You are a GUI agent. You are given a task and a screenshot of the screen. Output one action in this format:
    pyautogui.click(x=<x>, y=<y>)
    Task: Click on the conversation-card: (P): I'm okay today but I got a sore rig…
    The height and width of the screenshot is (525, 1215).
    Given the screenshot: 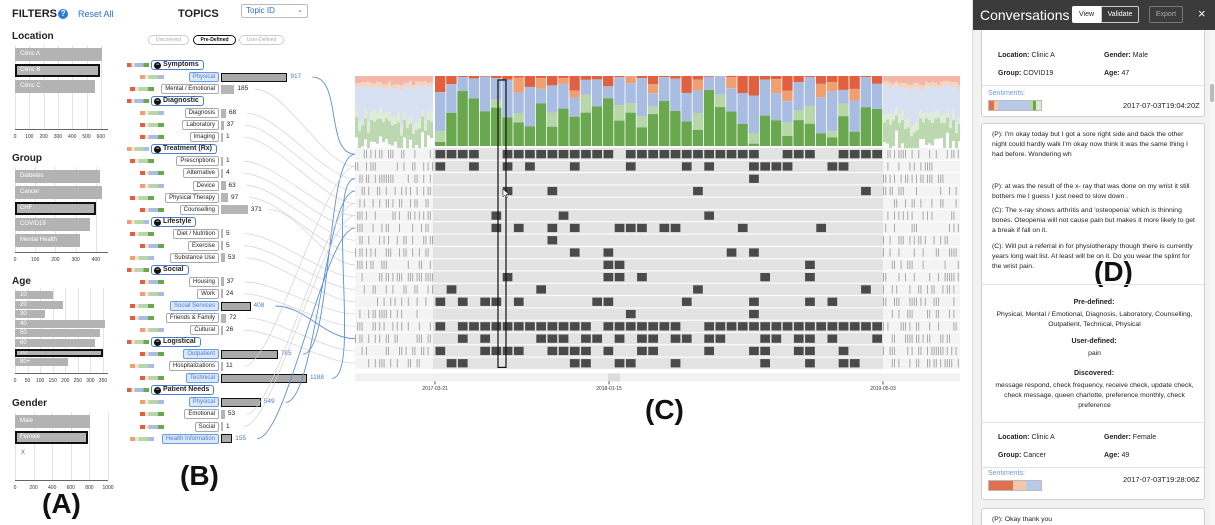 What is the action you would take?
    pyautogui.click(x=1093, y=311)
    